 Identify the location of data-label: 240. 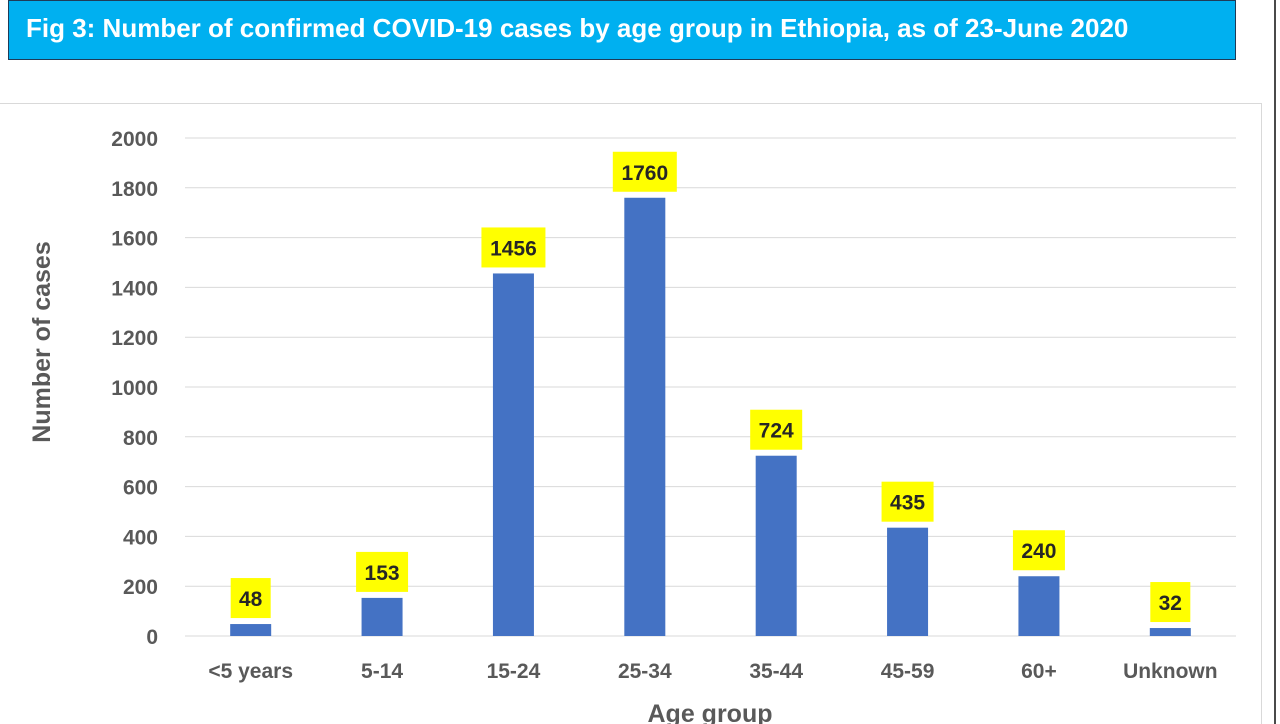
(1038, 551).